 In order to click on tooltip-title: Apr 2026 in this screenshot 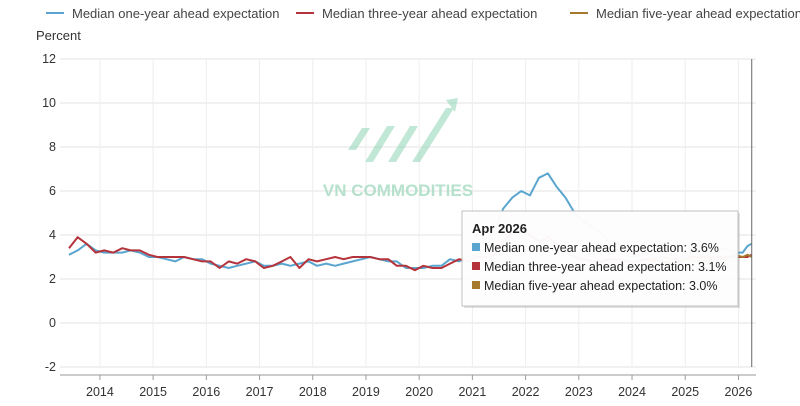, I will do `click(499, 228)`.